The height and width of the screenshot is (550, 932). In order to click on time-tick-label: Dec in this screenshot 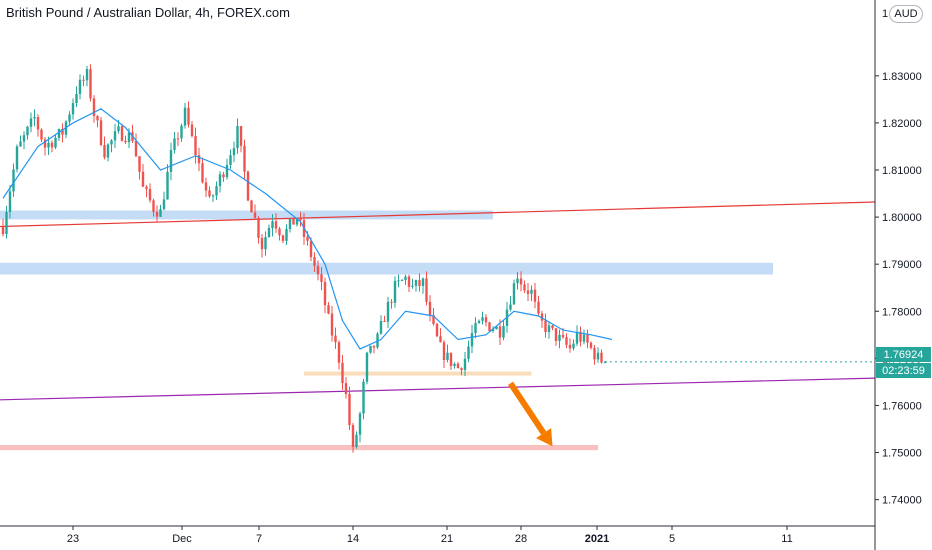, I will do `click(182, 539)`.